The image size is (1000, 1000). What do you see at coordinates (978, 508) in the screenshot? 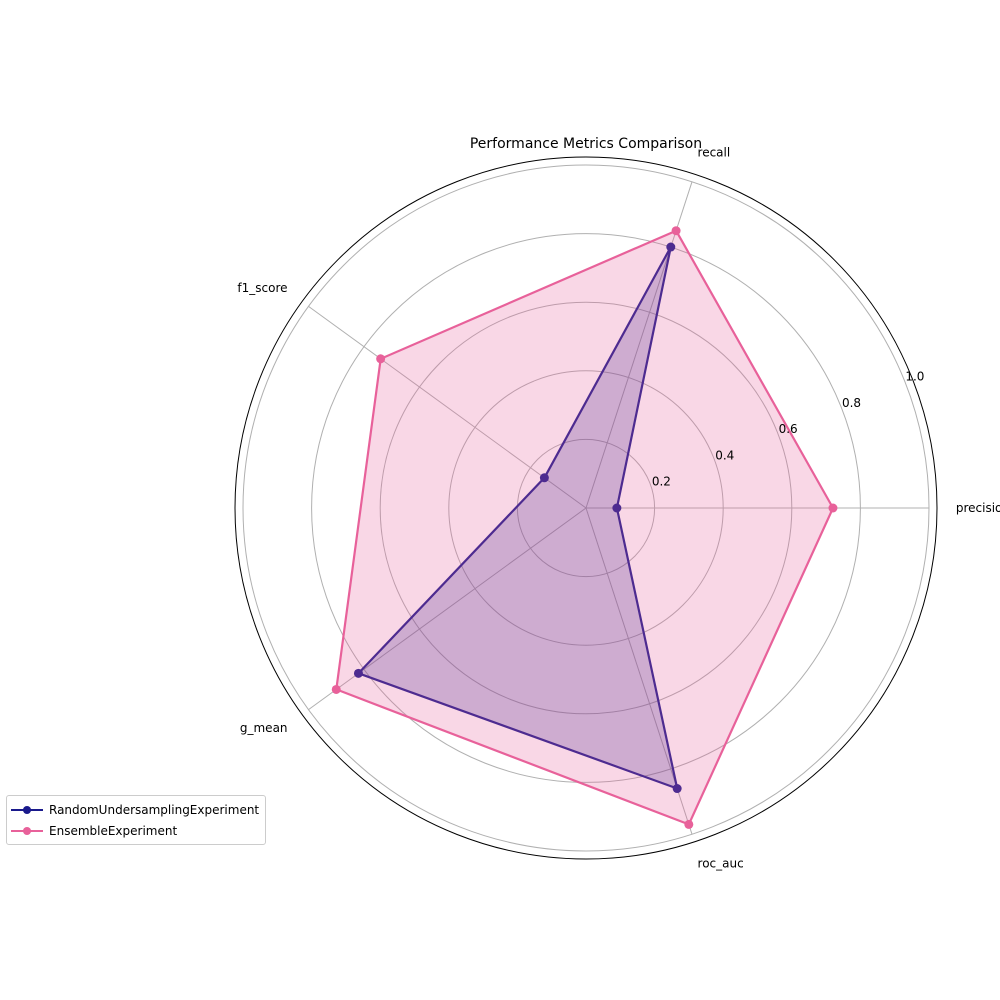
I see `axis-label-precision: precision` at bounding box center [978, 508].